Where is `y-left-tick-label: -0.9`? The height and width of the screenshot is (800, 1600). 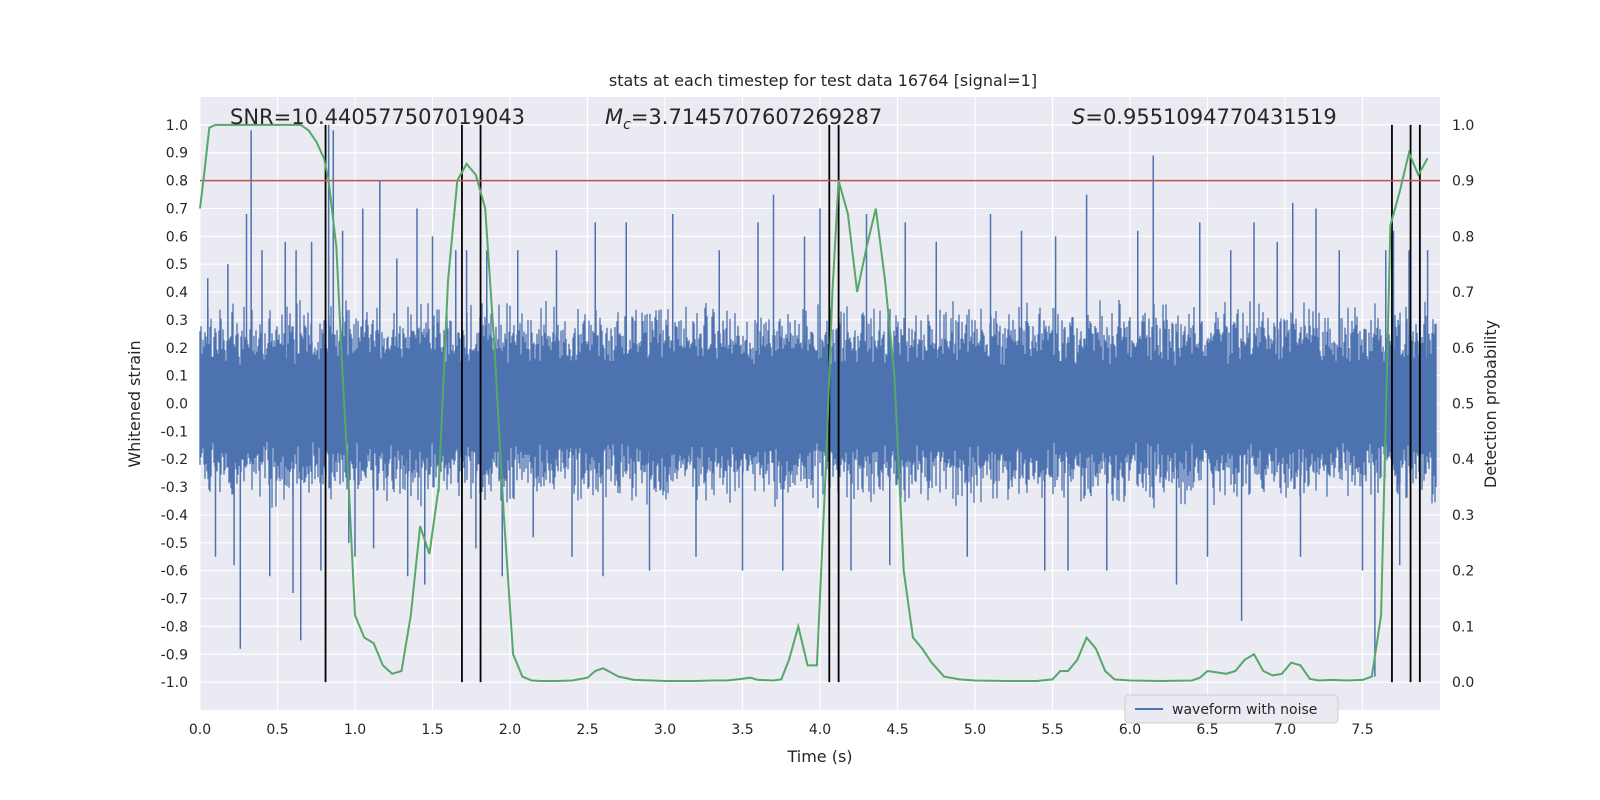 y-left-tick-label: -0.9 is located at coordinates (174, 655).